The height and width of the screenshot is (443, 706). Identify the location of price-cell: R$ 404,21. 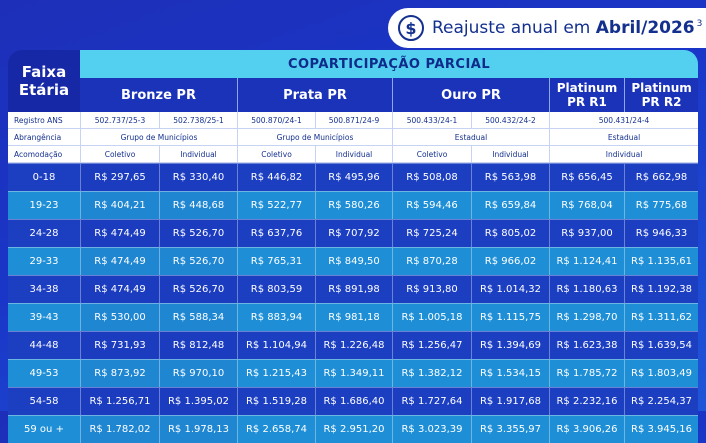
(119, 205).